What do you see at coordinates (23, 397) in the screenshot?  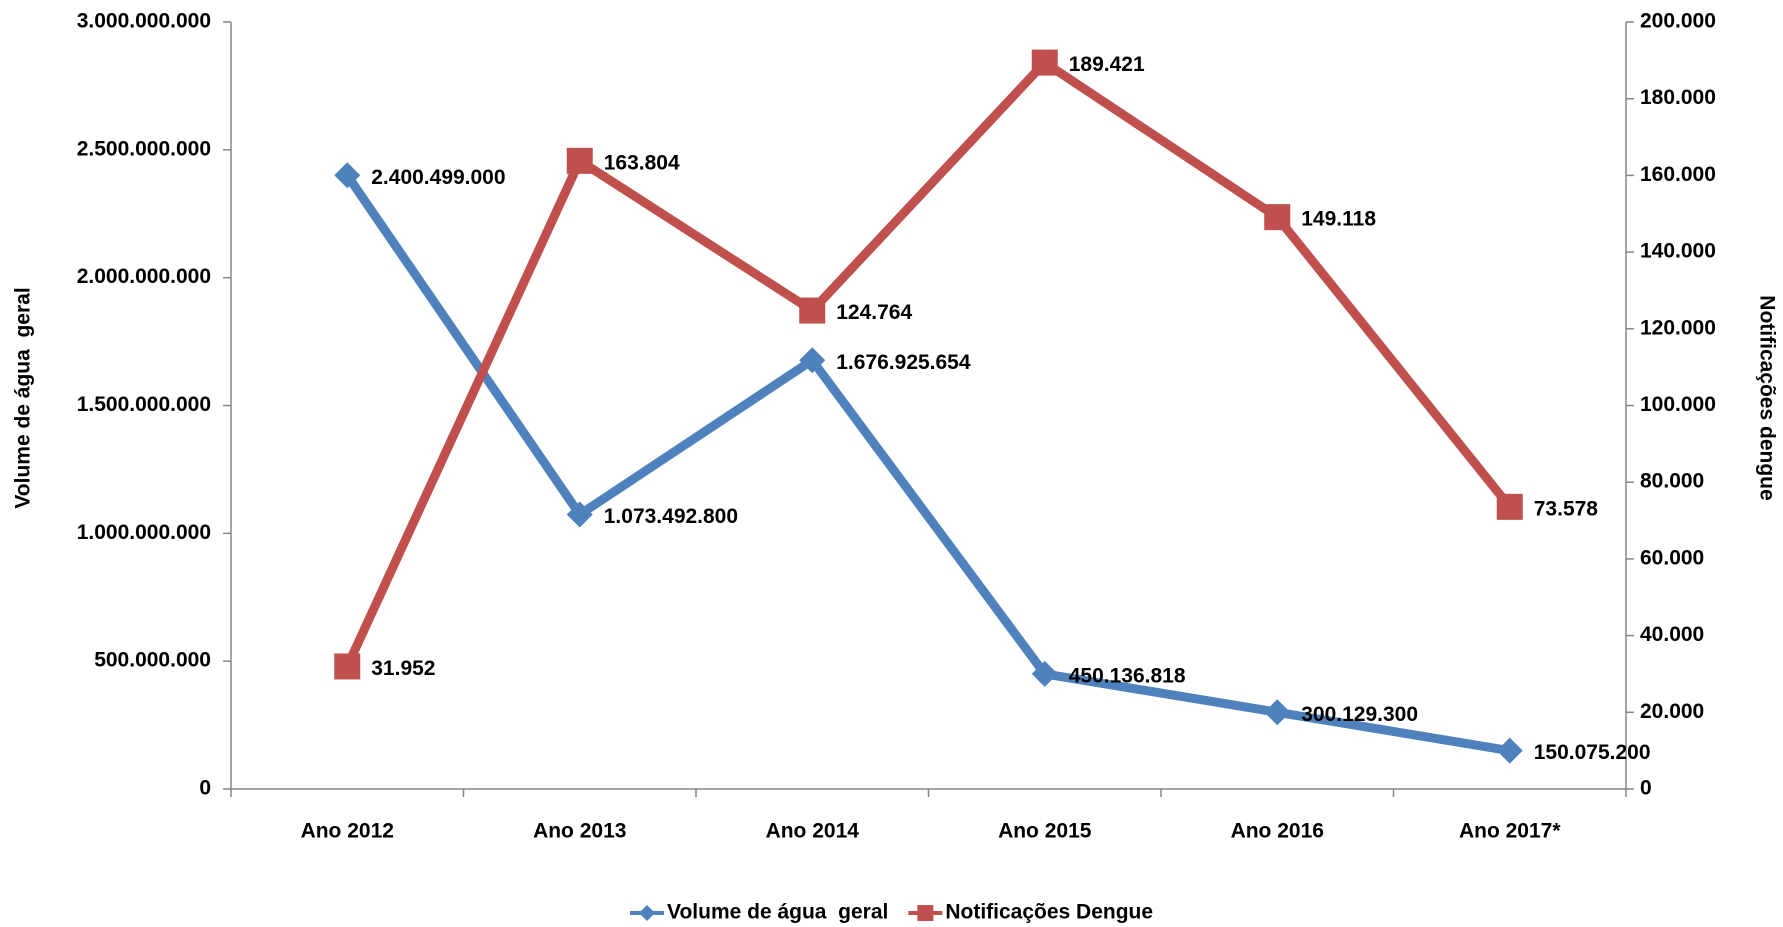 I see `y-axis-title: Volume de água geral` at bounding box center [23, 397].